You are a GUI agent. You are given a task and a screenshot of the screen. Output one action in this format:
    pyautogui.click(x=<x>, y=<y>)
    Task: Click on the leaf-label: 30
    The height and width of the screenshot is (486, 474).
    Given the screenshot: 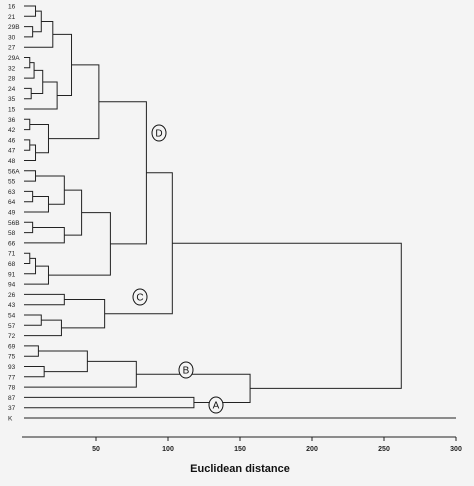 What is the action you would take?
    pyautogui.click(x=12, y=37)
    